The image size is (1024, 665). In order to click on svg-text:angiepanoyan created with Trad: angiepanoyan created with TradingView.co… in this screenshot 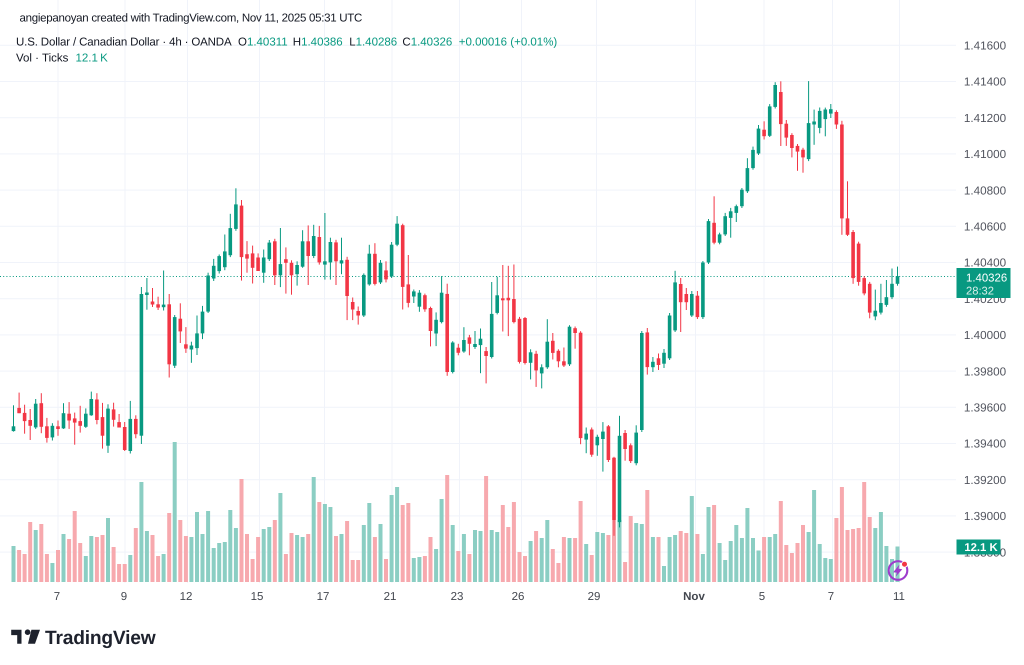, I will do `click(191, 19)`.